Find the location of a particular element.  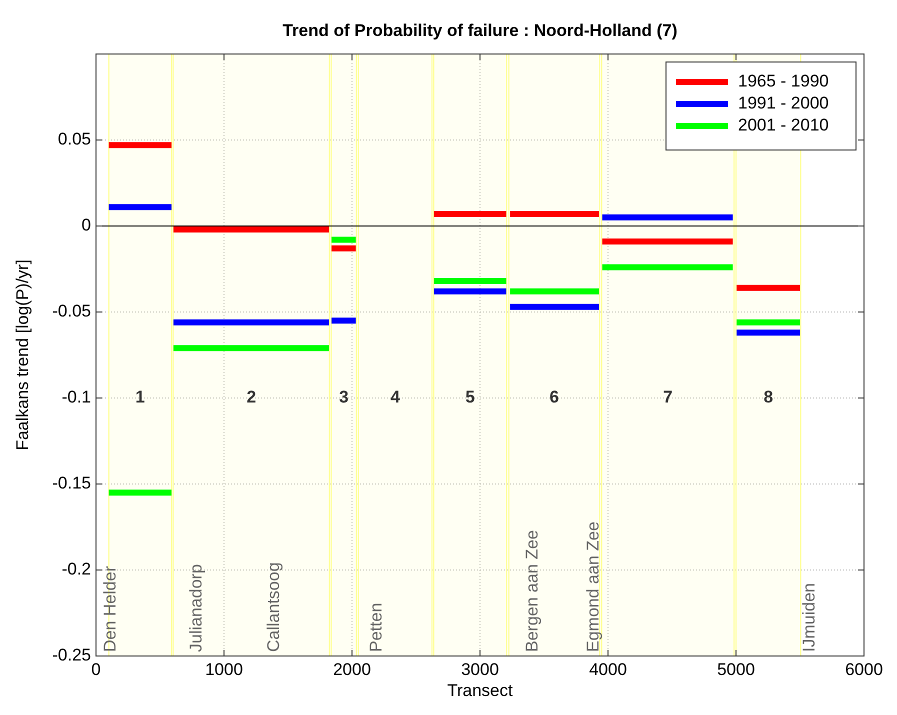

band-label: 7 is located at coordinates (668, 396).